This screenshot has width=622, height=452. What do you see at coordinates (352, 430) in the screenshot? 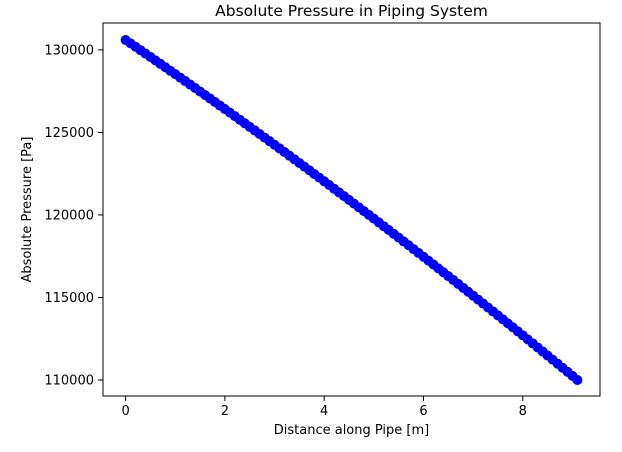
I see `x-axis-label: Distance along Pipe [m]` at bounding box center [352, 430].